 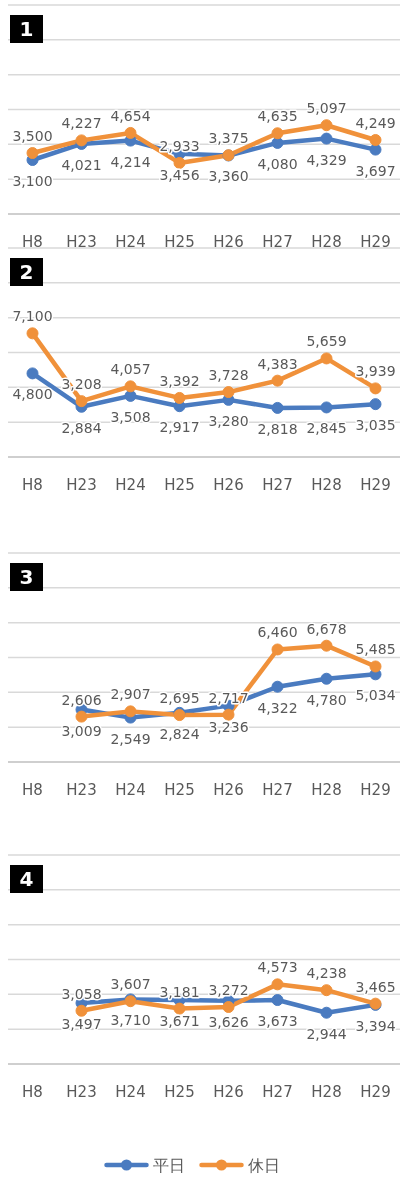 What do you see at coordinates (26, 29) in the screenshot?
I see `text: 1` at bounding box center [26, 29].